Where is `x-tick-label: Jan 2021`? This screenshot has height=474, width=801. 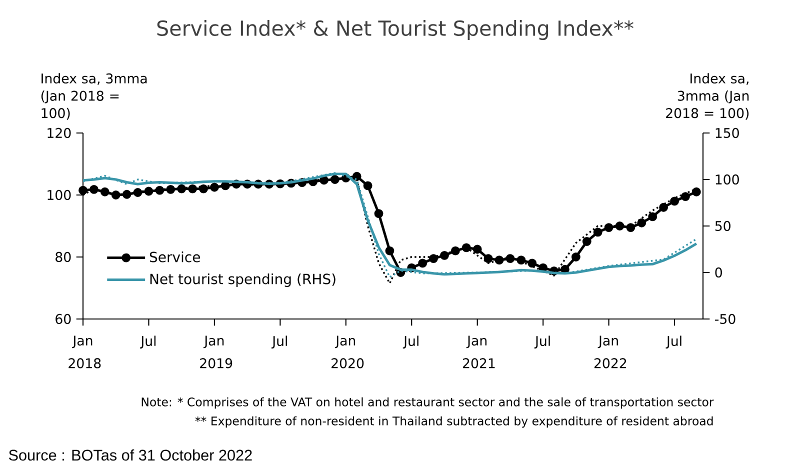
x-tick-label: Jan 2021 is located at coordinates (478, 352).